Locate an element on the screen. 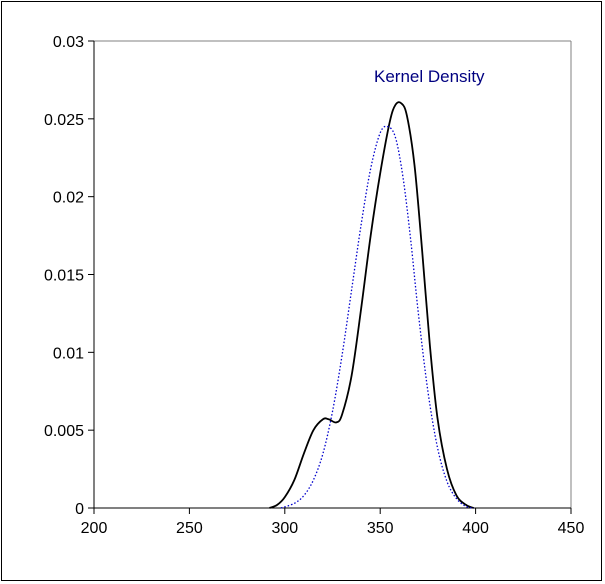 The width and height of the screenshot is (605, 584). x-tick-label: 200 is located at coordinates (94, 528).